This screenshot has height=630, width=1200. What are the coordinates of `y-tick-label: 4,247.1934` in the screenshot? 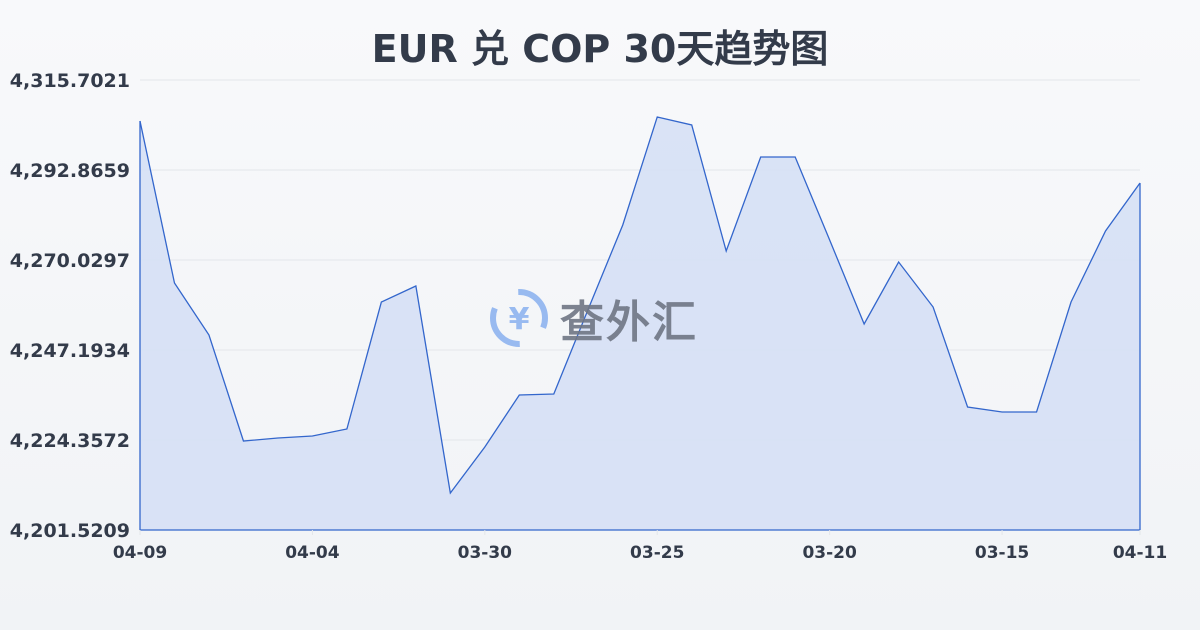 It's located at (70, 351).